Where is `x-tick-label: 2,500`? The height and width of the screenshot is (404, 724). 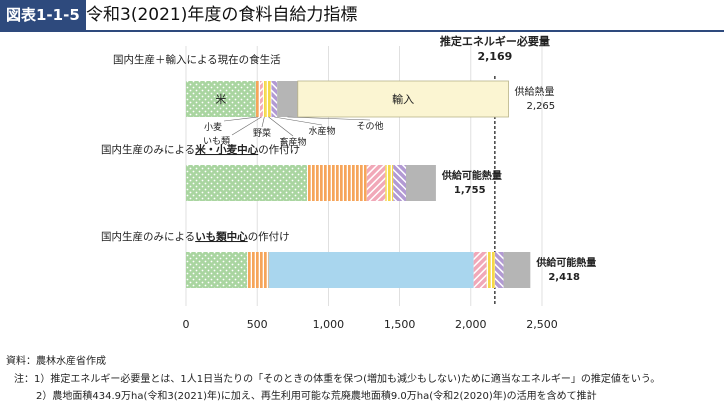 x-tick-label: 2,500 is located at coordinates (542, 324).